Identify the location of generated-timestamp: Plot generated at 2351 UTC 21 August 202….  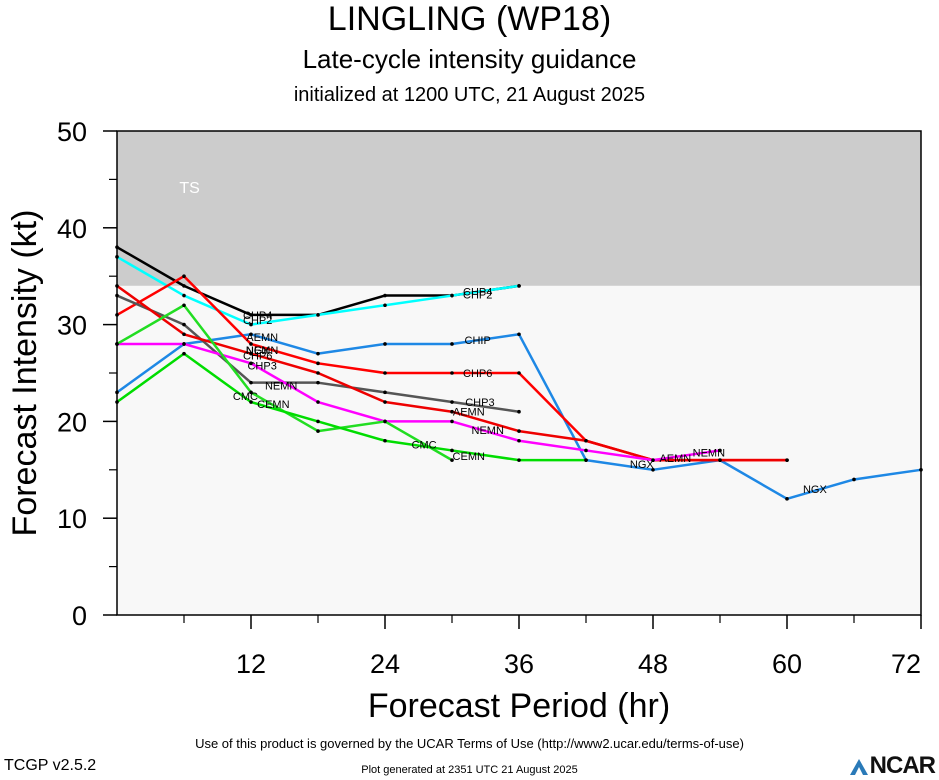
(469, 770).